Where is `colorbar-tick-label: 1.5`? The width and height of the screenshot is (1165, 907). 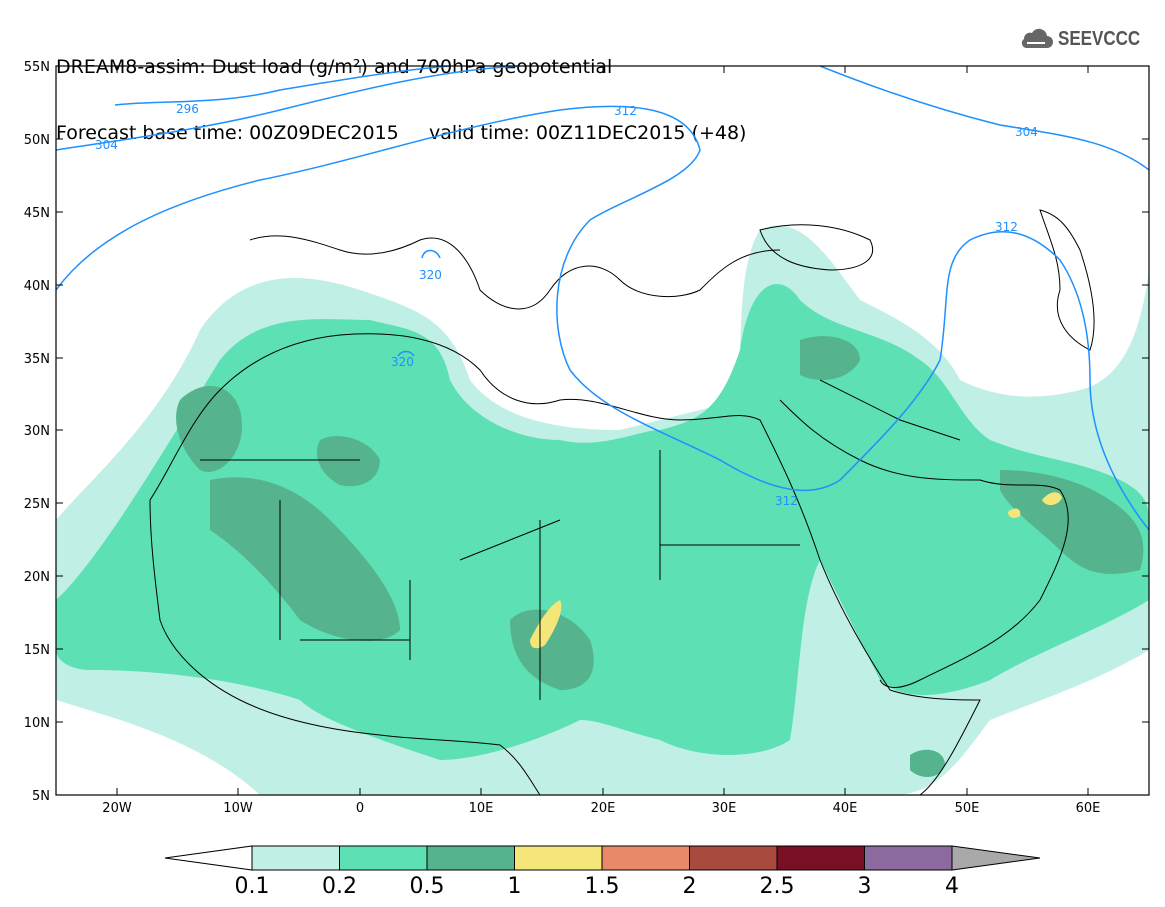 colorbar-tick-label: 1.5 is located at coordinates (602, 886).